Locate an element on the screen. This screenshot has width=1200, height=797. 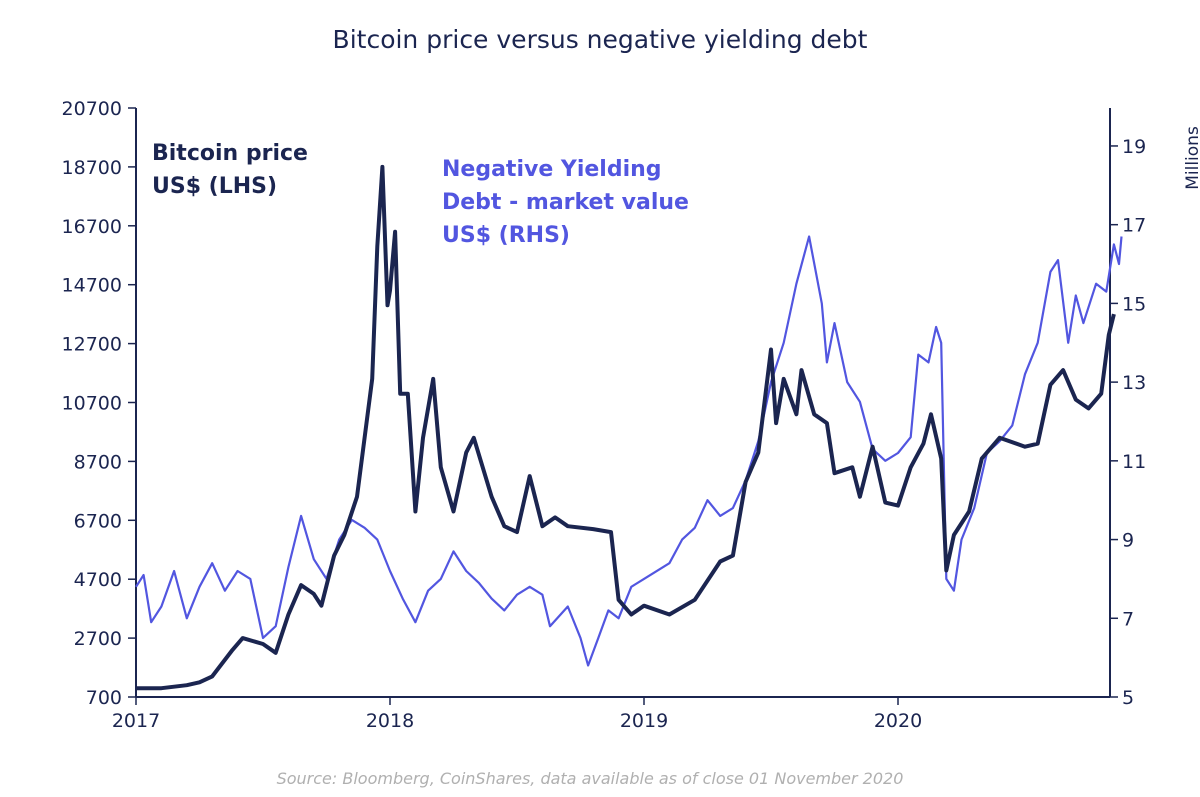
debt-label-line3: US$ (RHS) is located at coordinates (506, 235).